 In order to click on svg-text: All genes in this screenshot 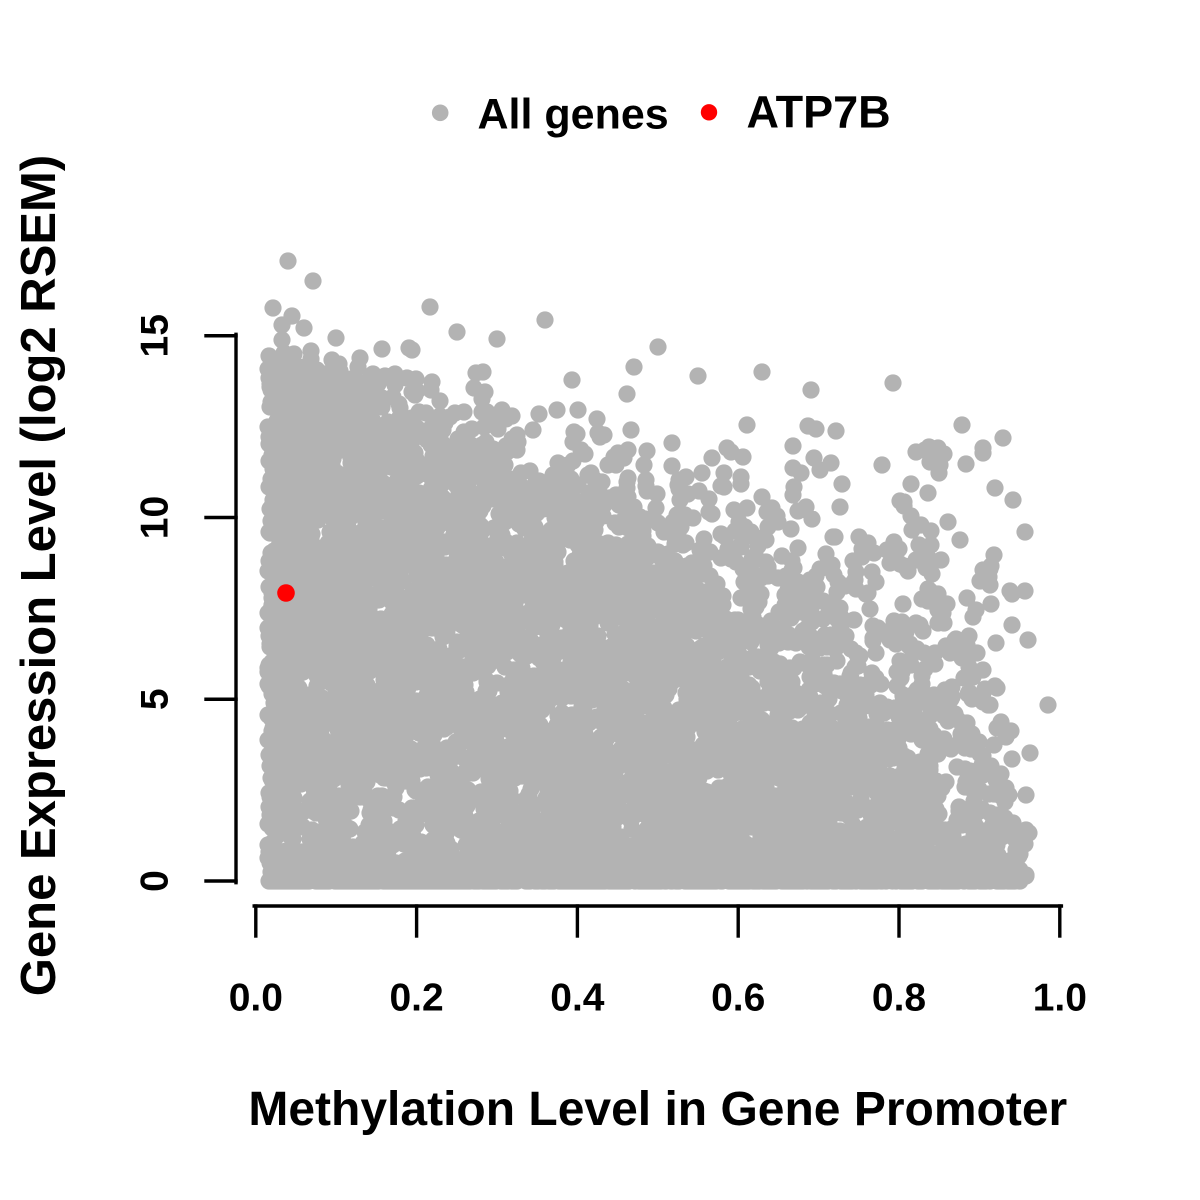, I will do `click(573, 115)`.